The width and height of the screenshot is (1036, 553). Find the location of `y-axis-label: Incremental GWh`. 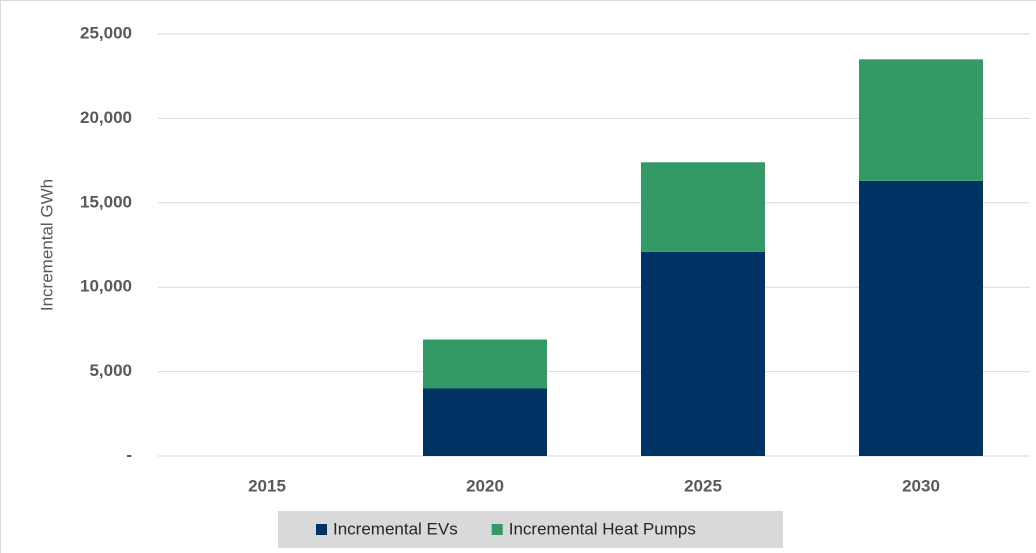

y-axis-label: Incremental GWh is located at coordinates (46, 245).